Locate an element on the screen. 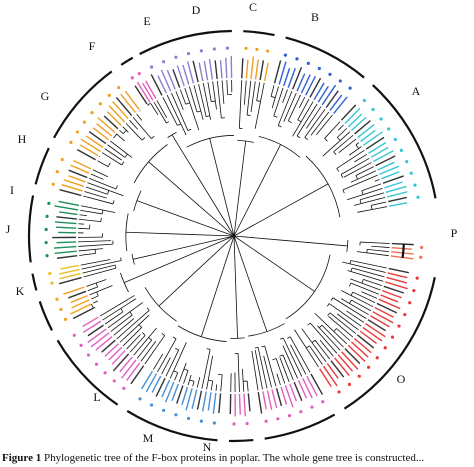  clade-label-i: I is located at coordinates (12, 190).